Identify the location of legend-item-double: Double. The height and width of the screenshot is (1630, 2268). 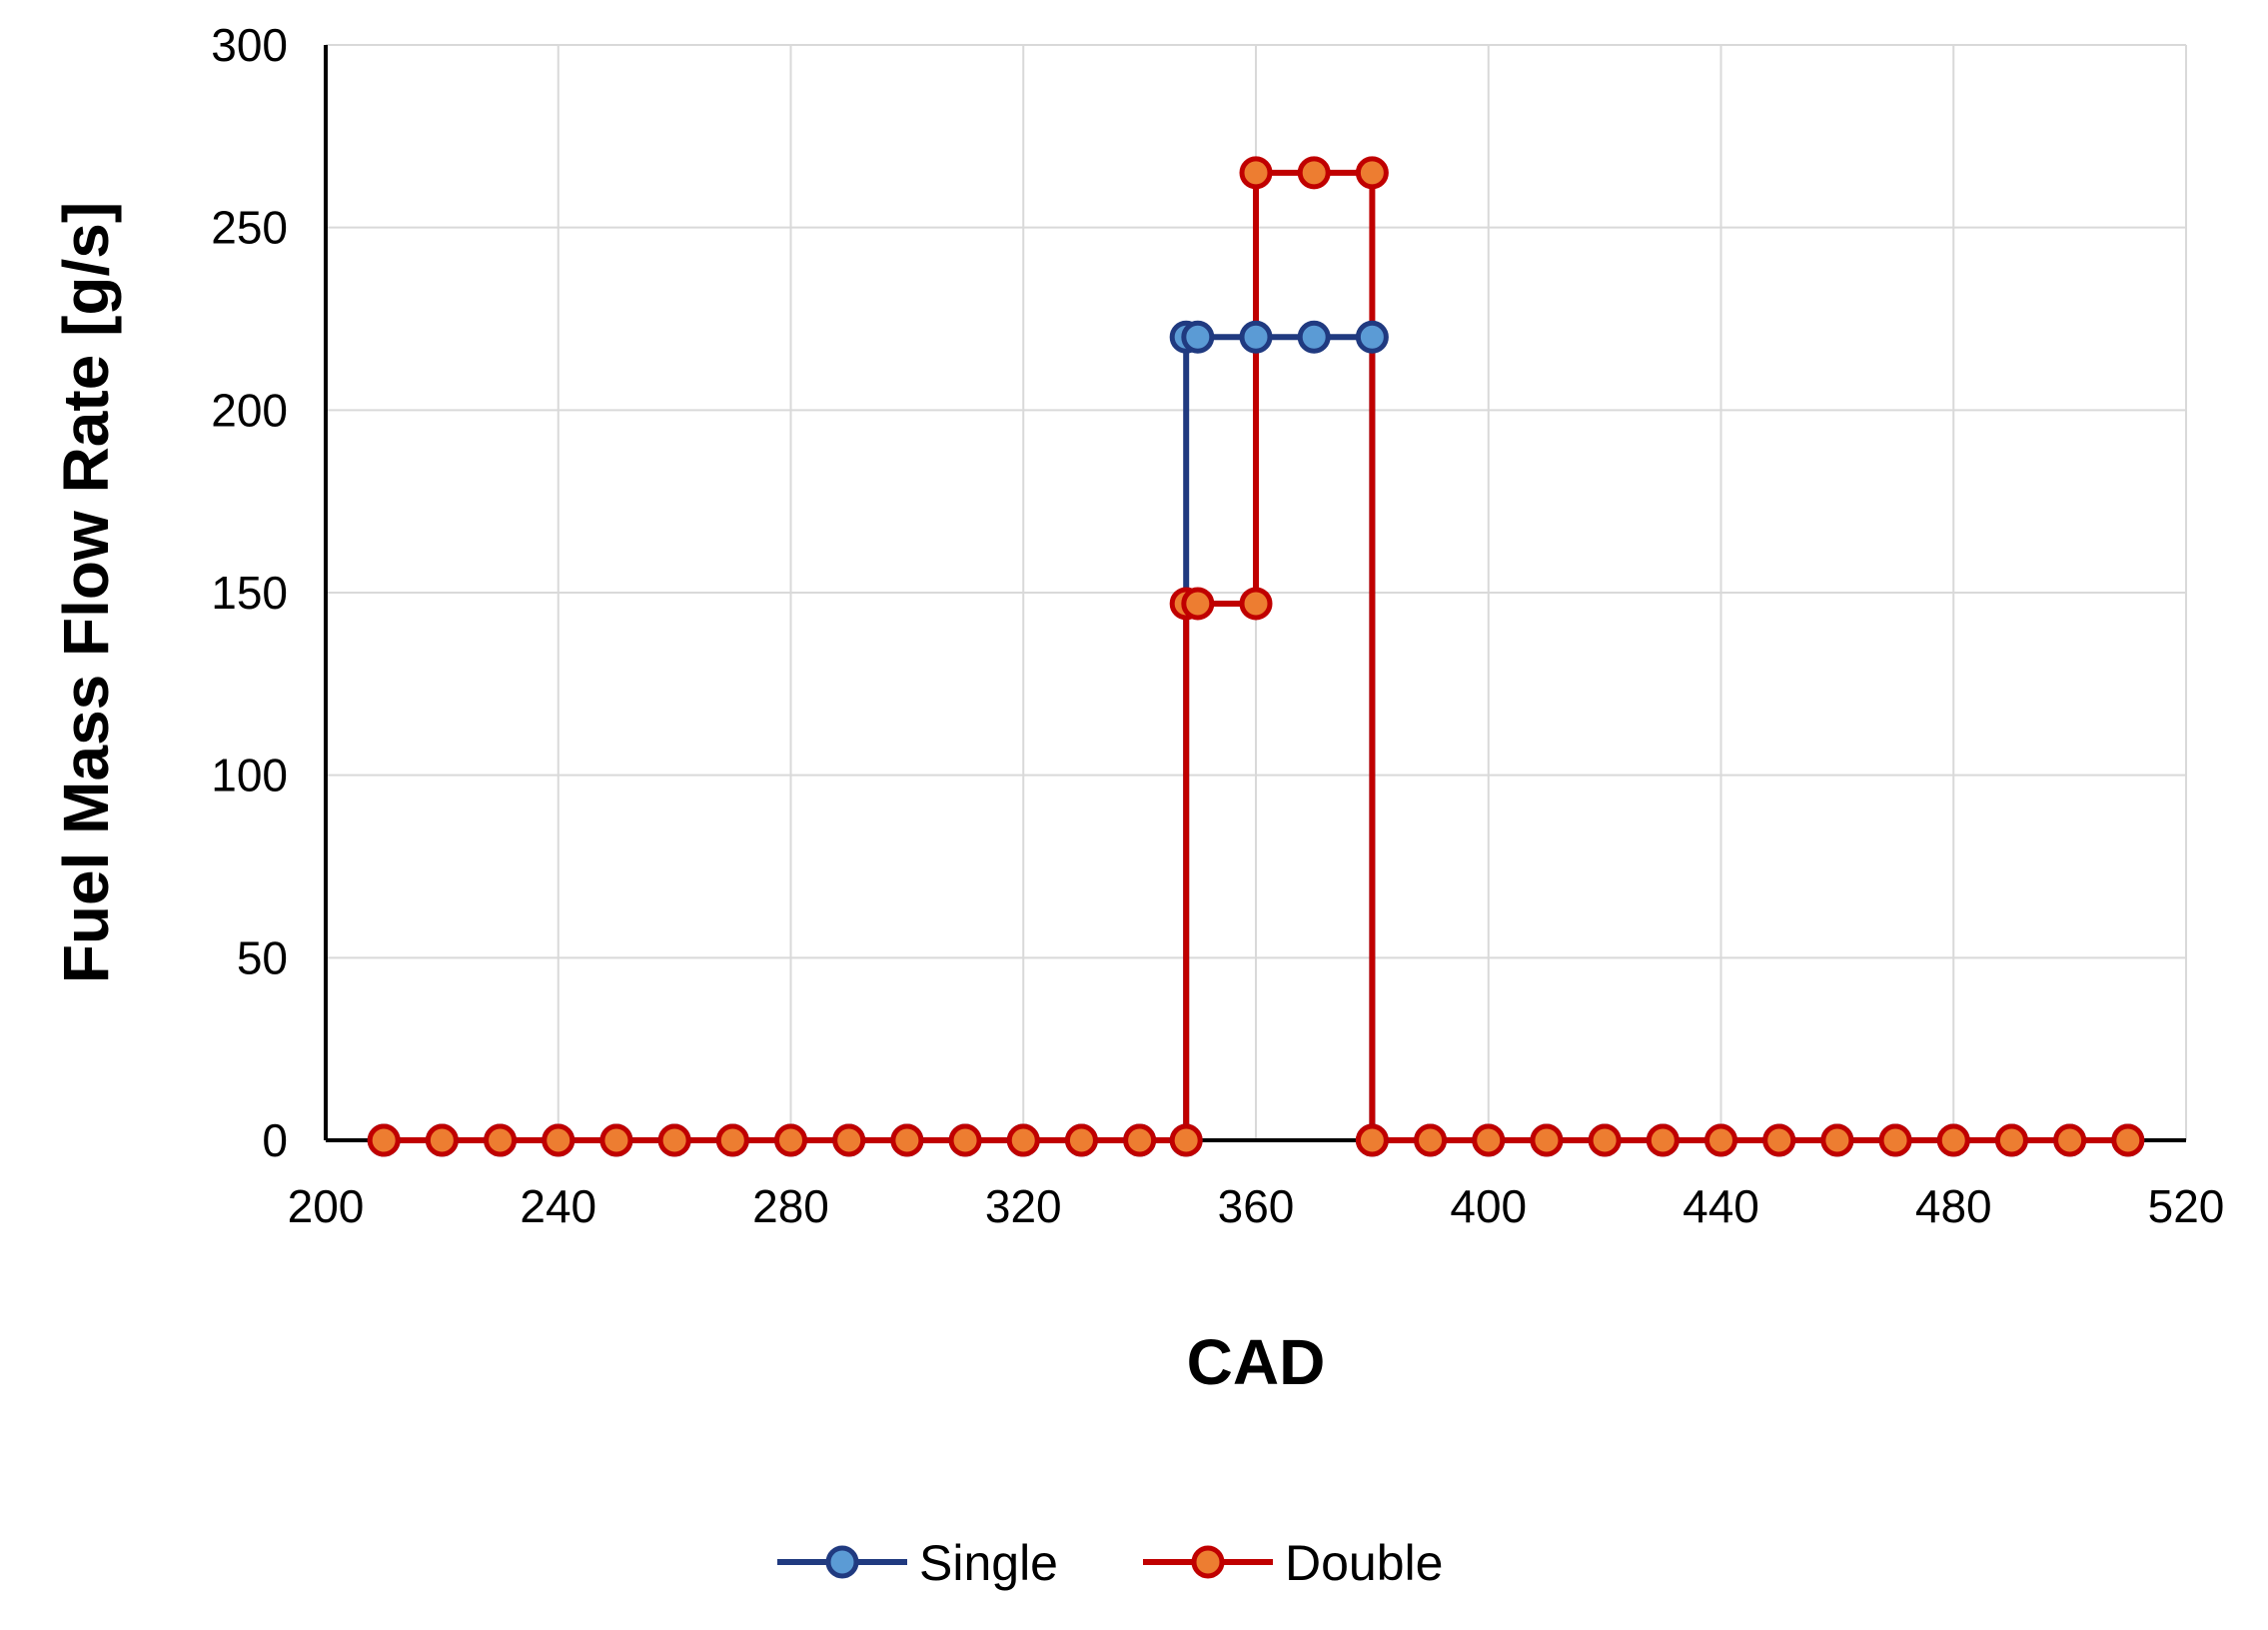
(1293, 1563).